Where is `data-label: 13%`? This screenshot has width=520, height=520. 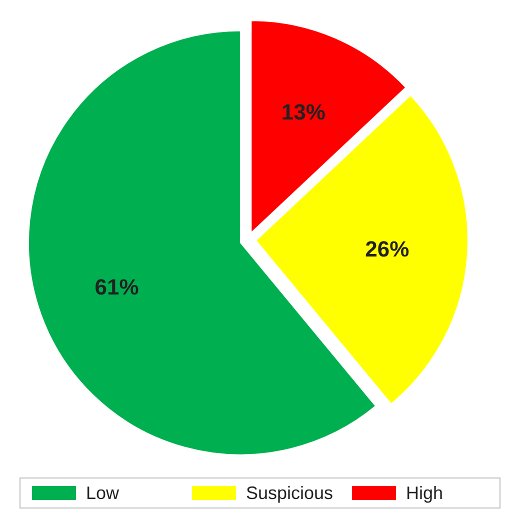
data-label: 13% is located at coordinates (303, 112).